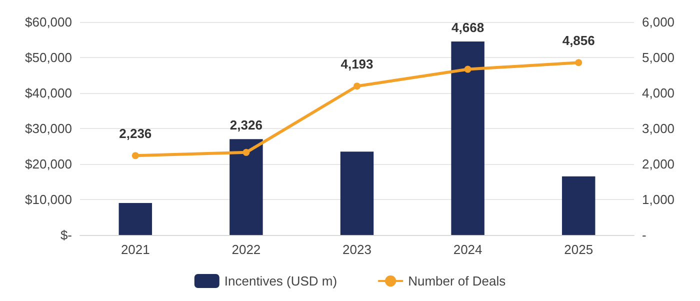 The image size is (700, 301). Describe the element at coordinates (658, 199) in the screenshot. I see `y2-tick-label: 1,000` at that location.